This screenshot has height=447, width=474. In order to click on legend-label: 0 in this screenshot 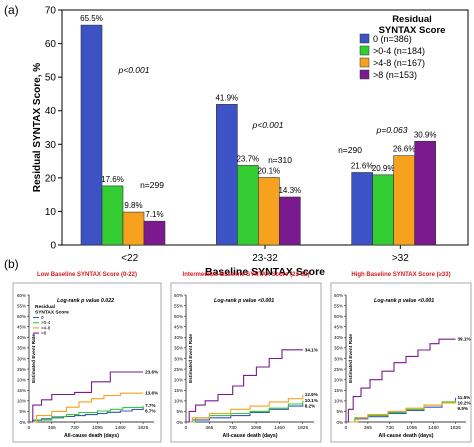, I will do `click(42, 317)`.